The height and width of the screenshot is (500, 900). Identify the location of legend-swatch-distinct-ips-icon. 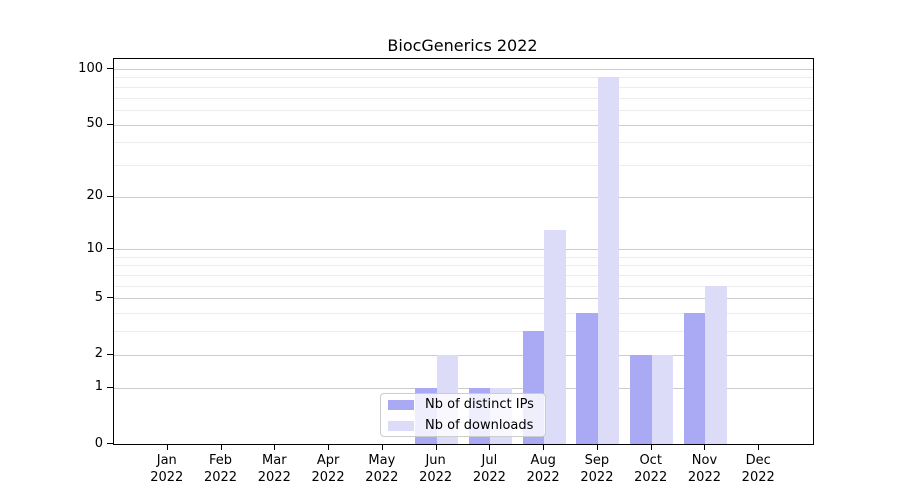
(401, 404).